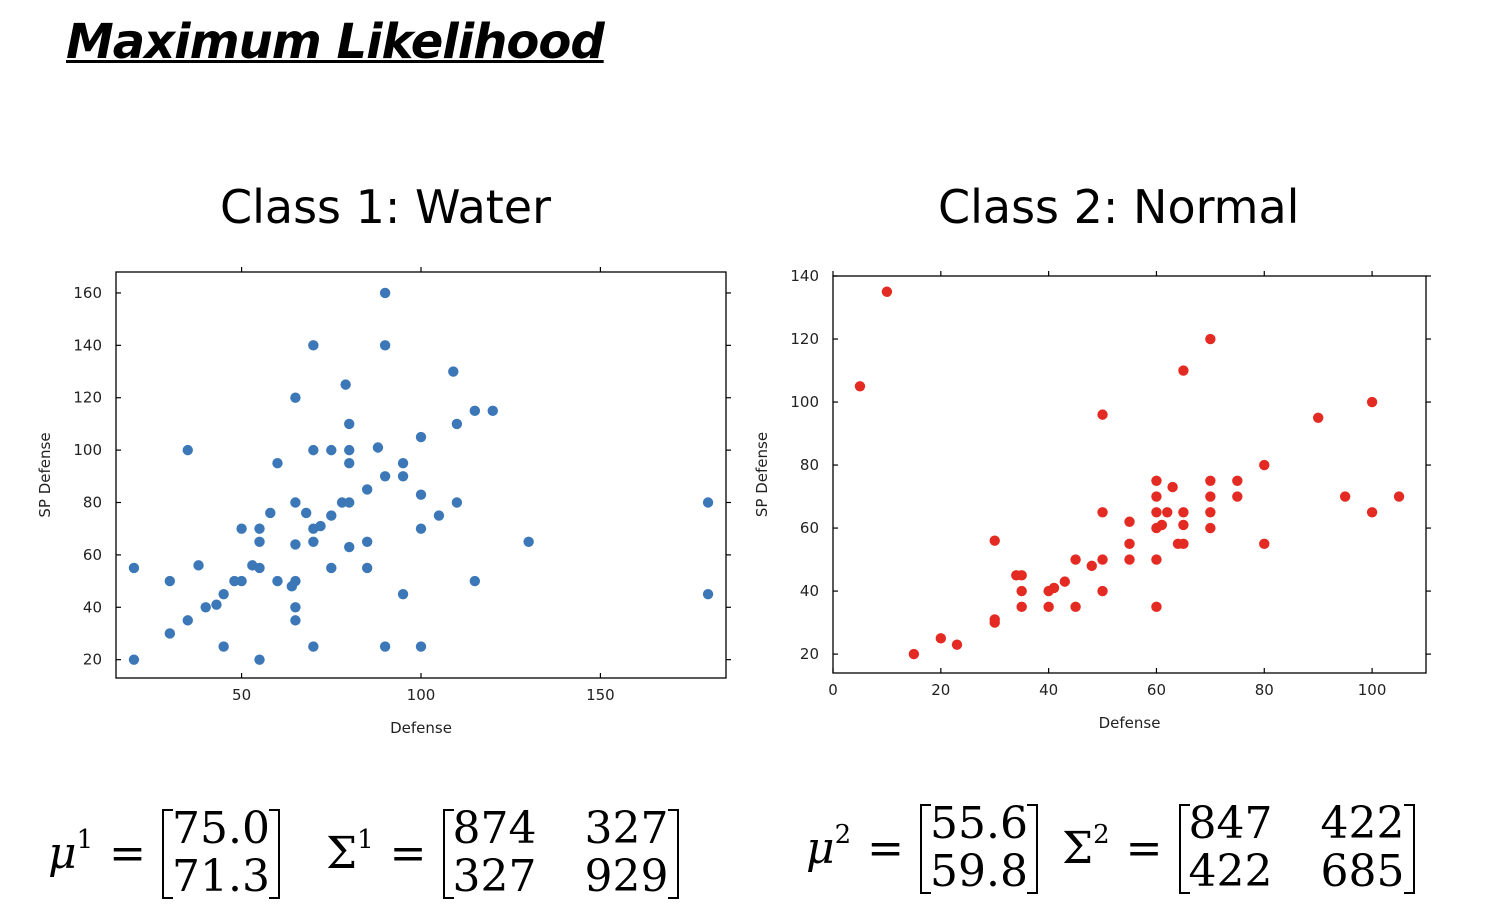 This screenshot has height=914, width=1485. What do you see at coordinates (1362, 871) in the screenshot?
I see `cov-value: 685` at bounding box center [1362, 871].